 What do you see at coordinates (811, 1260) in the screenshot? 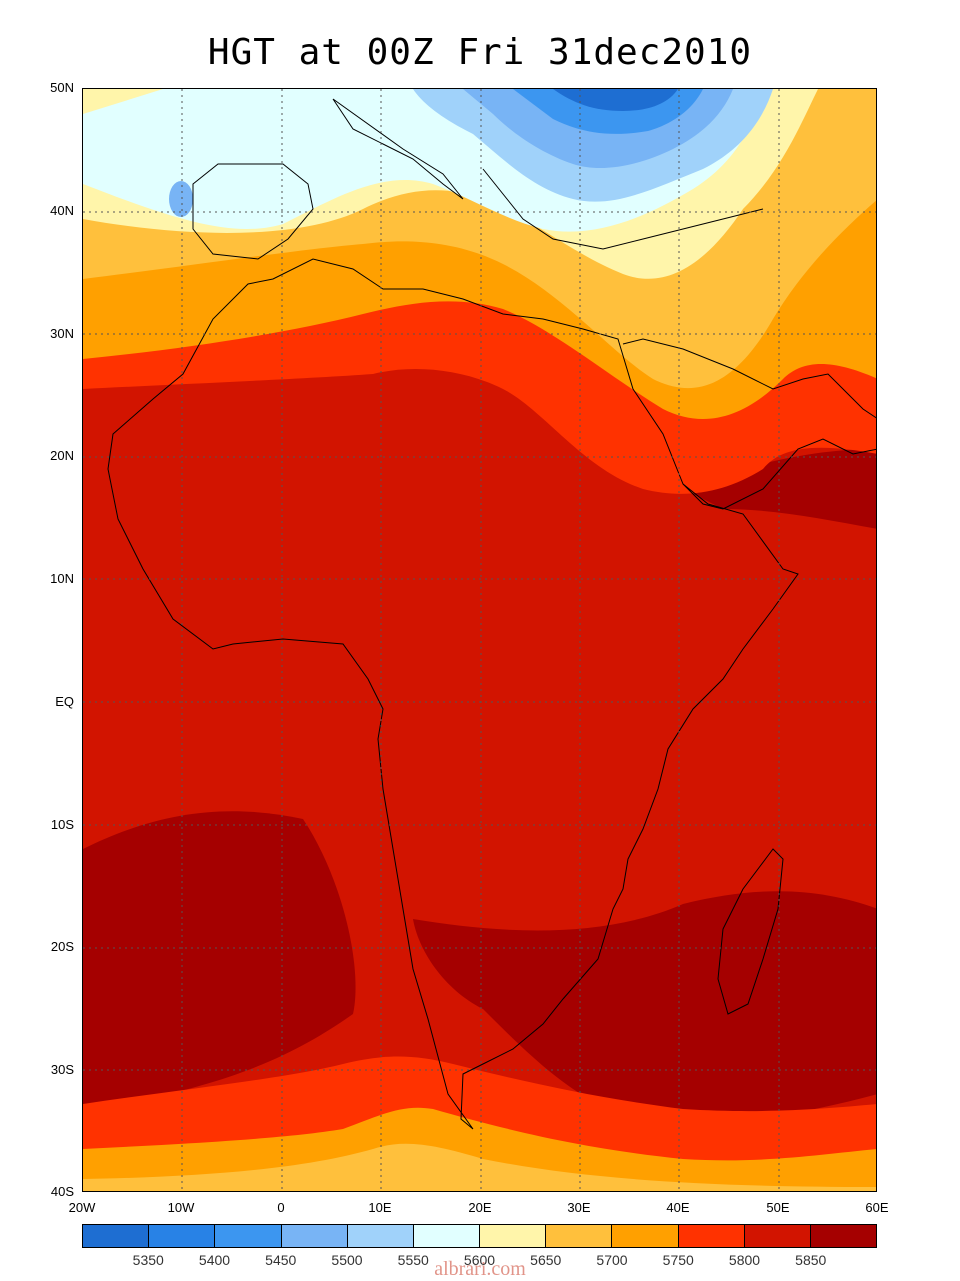
I see `colorbar-label: 5850` at bounding box center [811, 1260].